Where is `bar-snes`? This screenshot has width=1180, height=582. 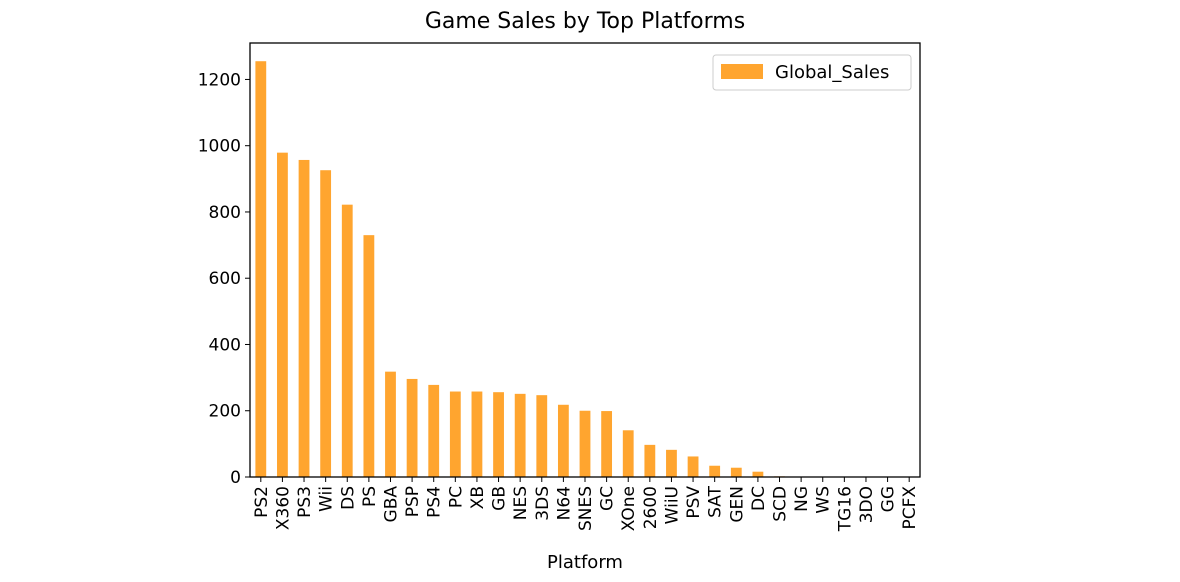 bar-snes is located at coordinates (585, 444).